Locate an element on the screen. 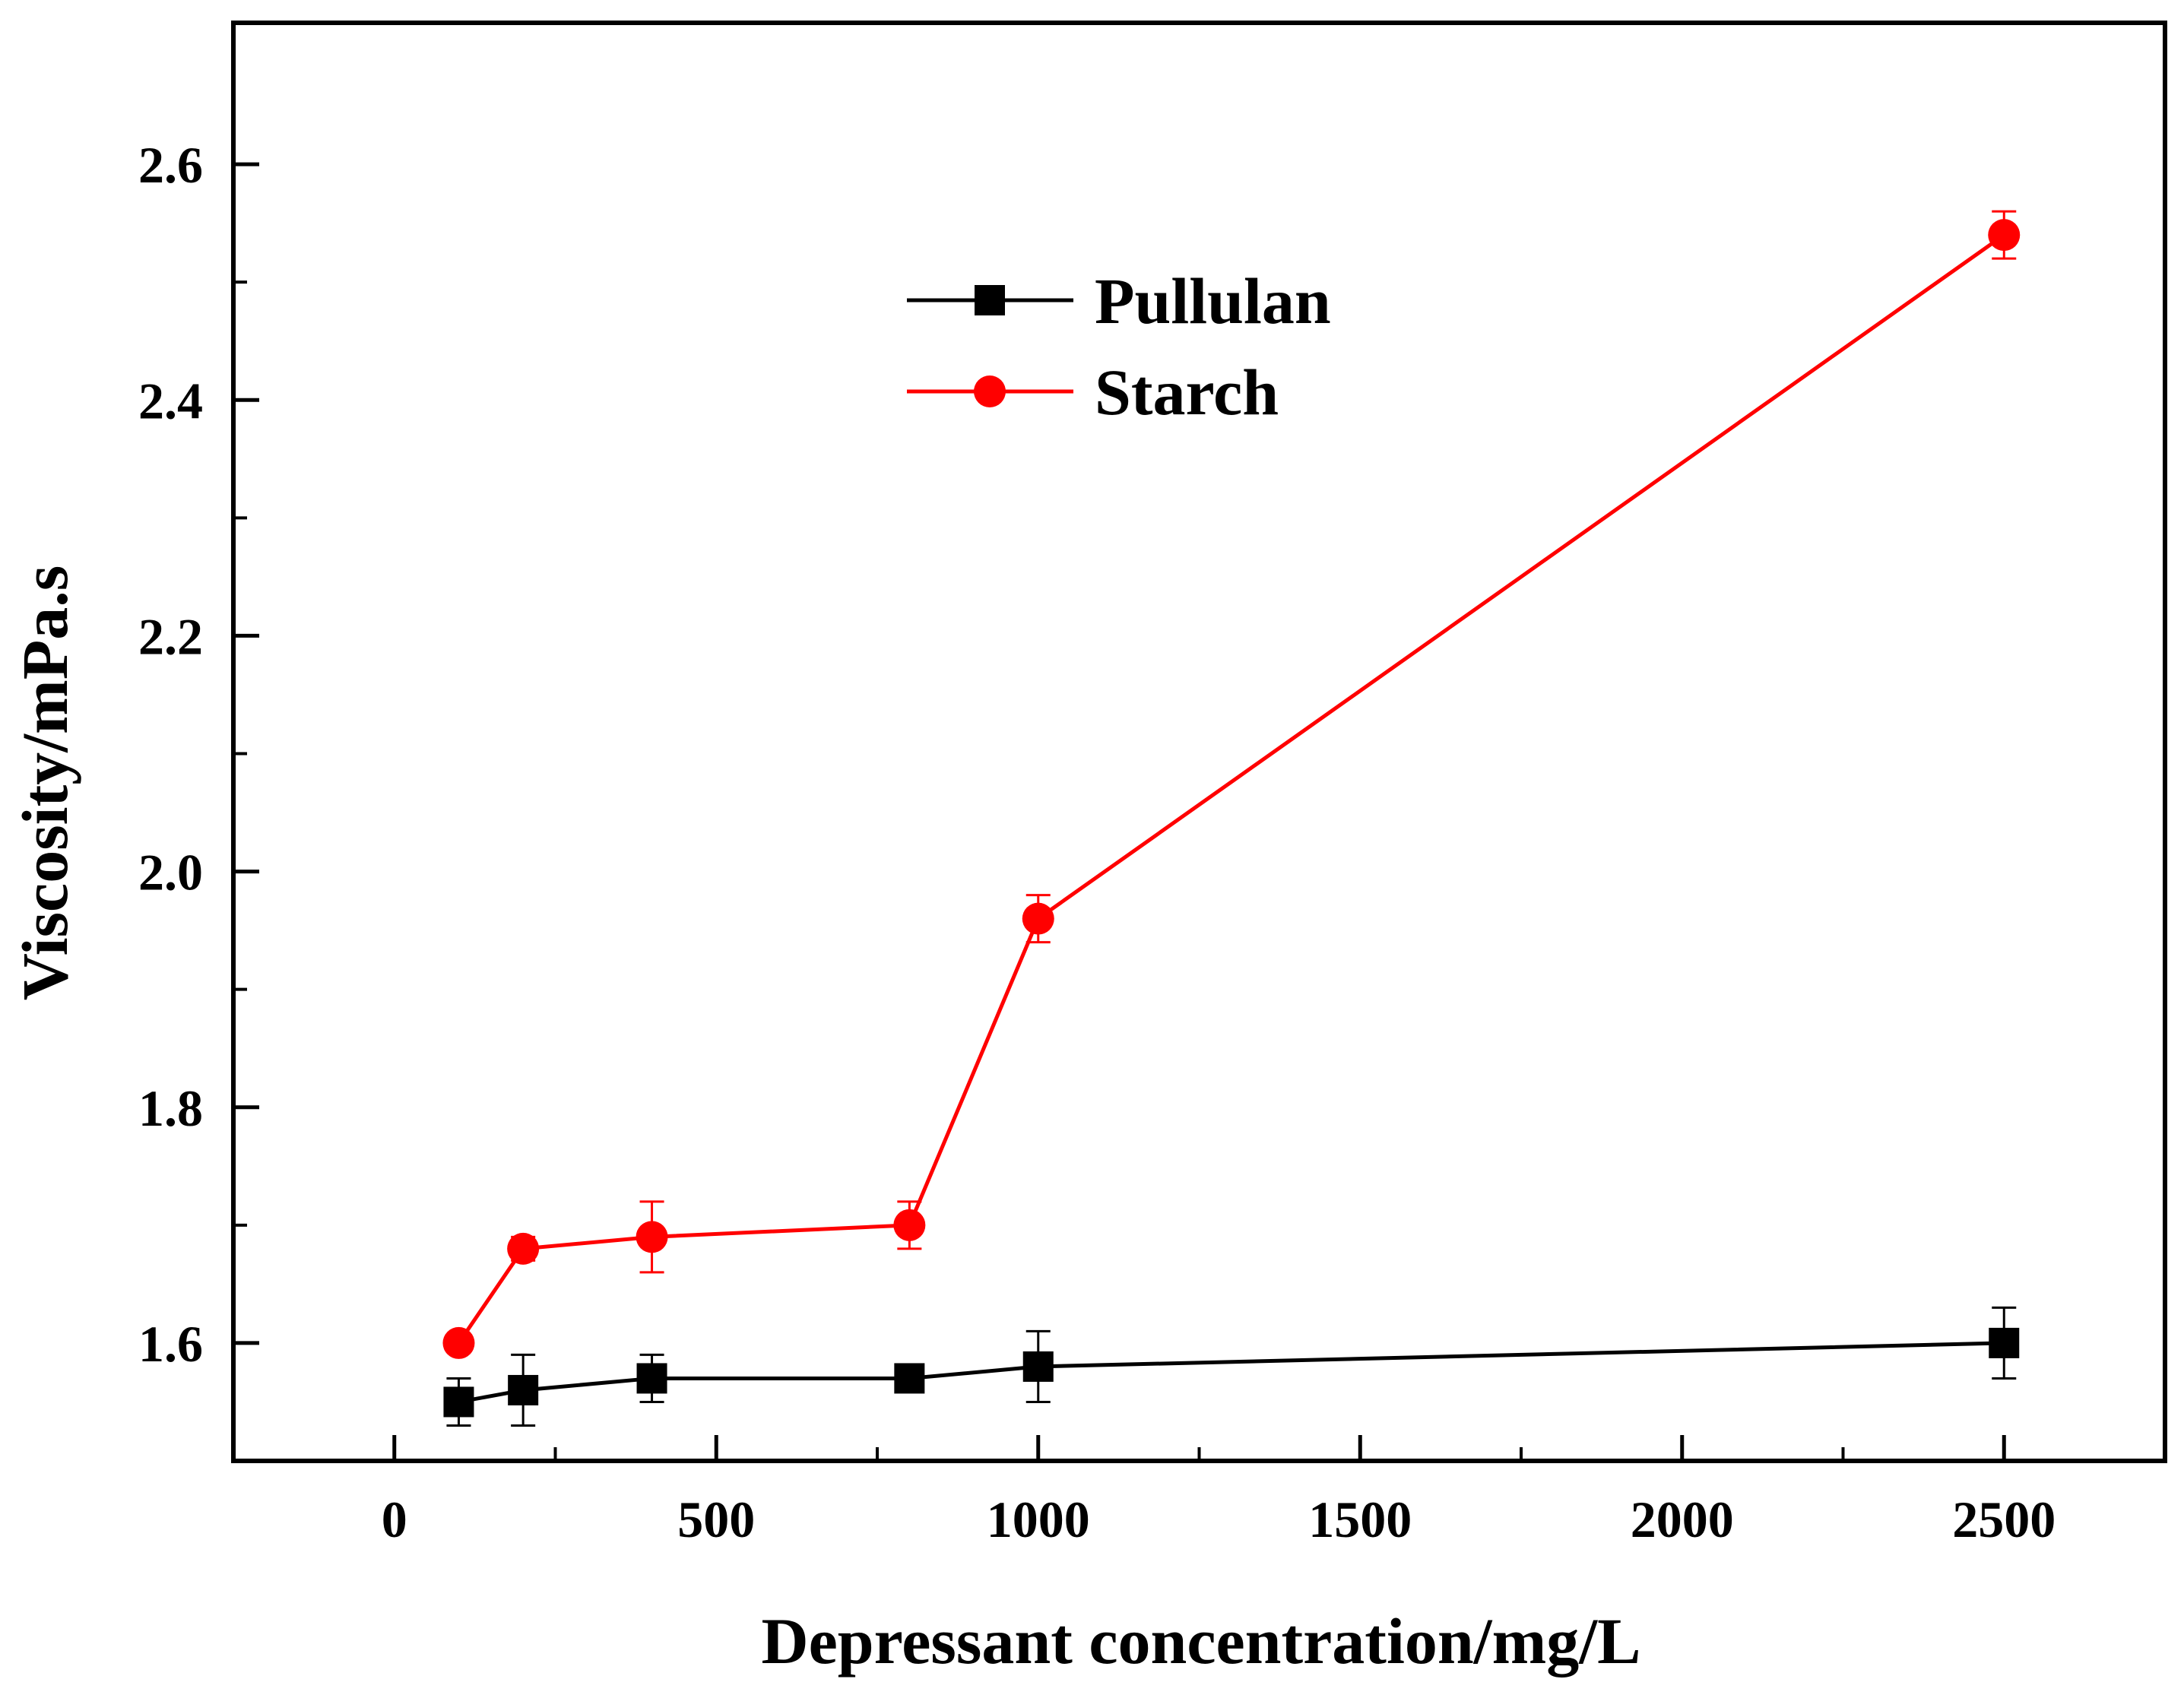 Image resolution: width=2184 pixels, height=1695 pixels. pullulan-series is located at coordinates (1231, 1366).